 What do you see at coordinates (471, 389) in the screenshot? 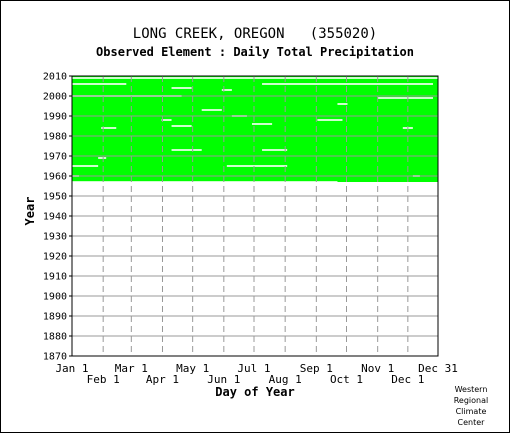
I see `credit-line: Western` at bounding box center [471, 389].